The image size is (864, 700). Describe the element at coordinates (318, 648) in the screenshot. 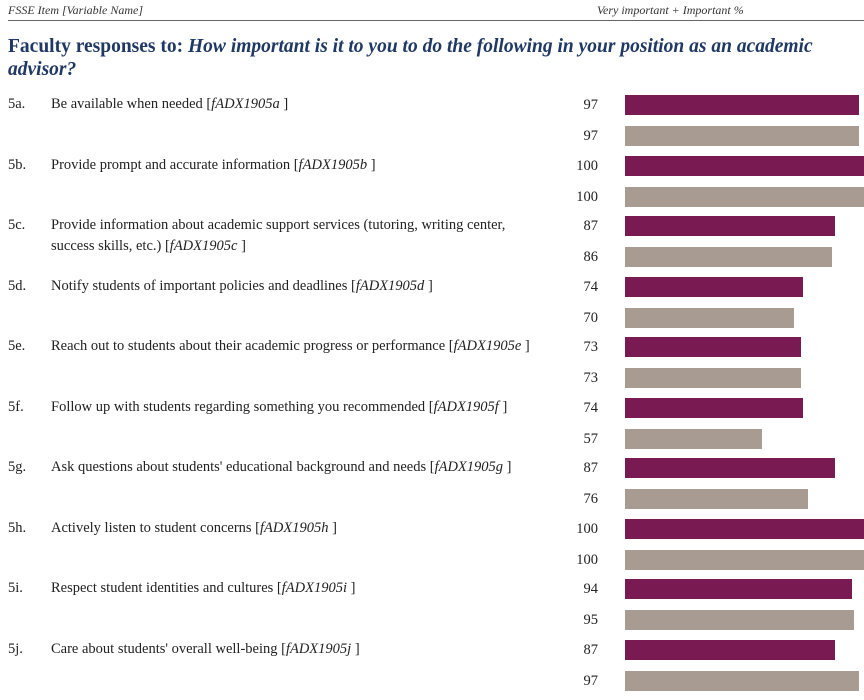

I see `item-variable-name: fADX1905j` at that location.